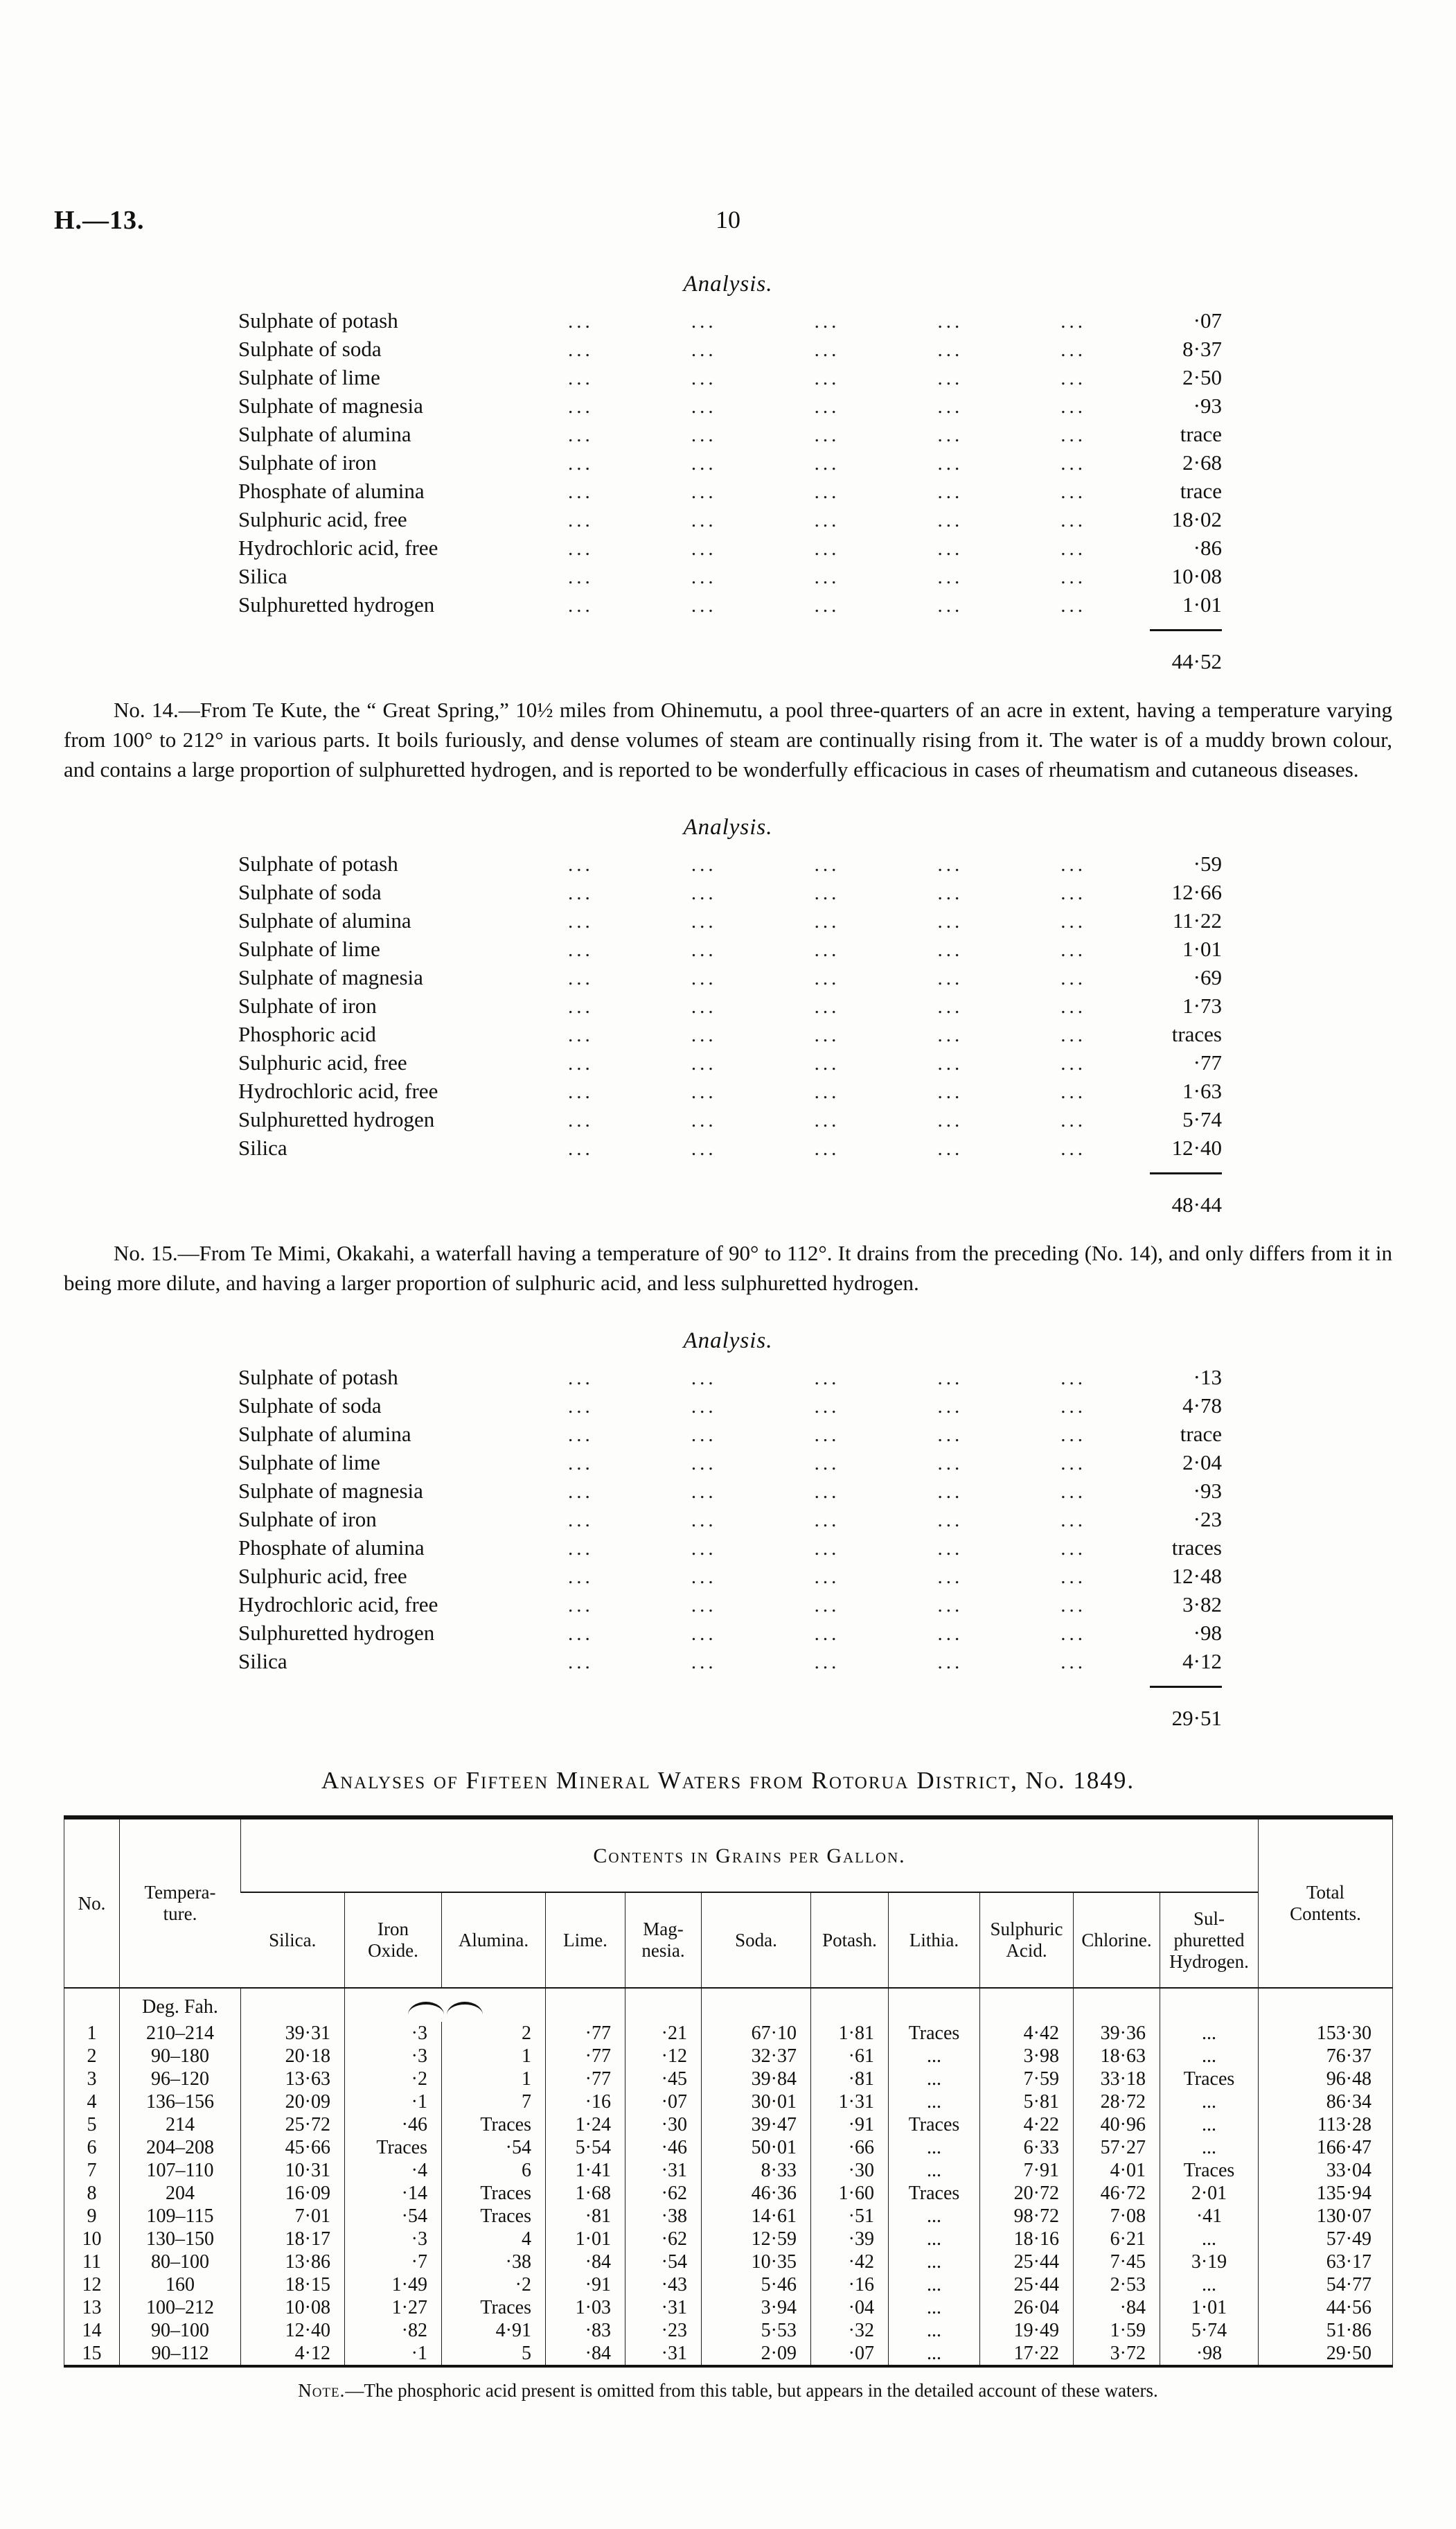 Image resolution: width=1456 pixels, height=2529 pixels. I want to click on substance-value: 10·08, so click(1196, 576).